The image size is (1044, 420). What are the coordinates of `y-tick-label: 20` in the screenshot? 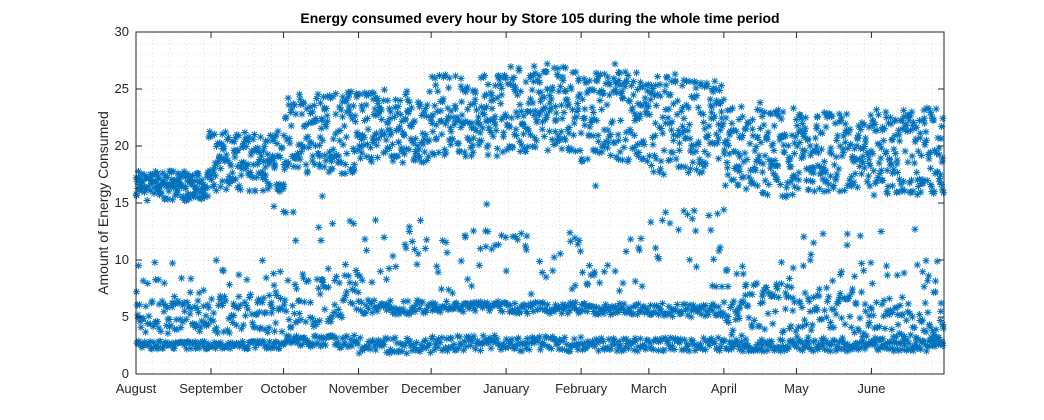 It's located at (122, 145).